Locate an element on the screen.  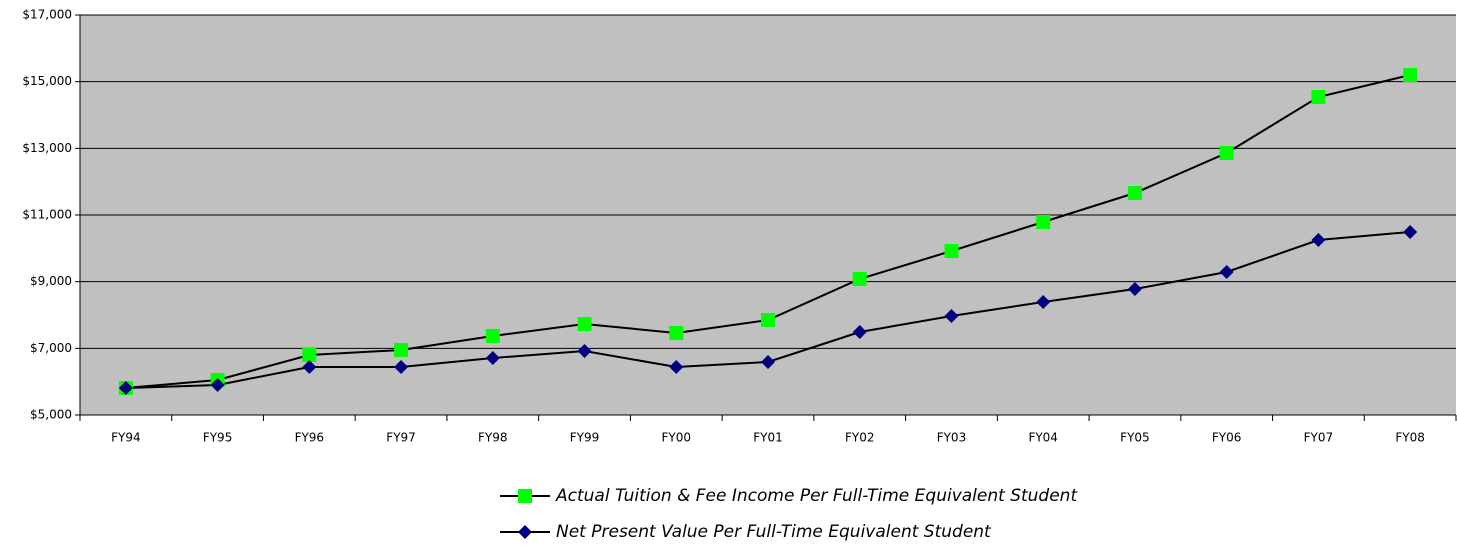
x-tick-label: FY05 is located at coordinates (1135, 438).